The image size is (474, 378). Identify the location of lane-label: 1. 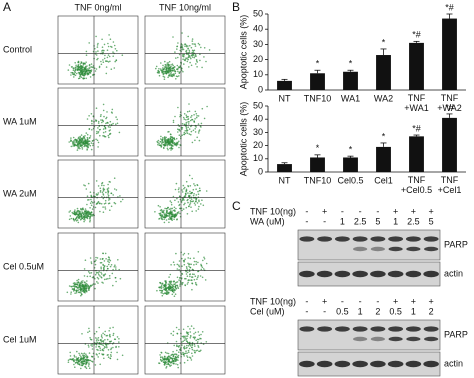
(360, 311).